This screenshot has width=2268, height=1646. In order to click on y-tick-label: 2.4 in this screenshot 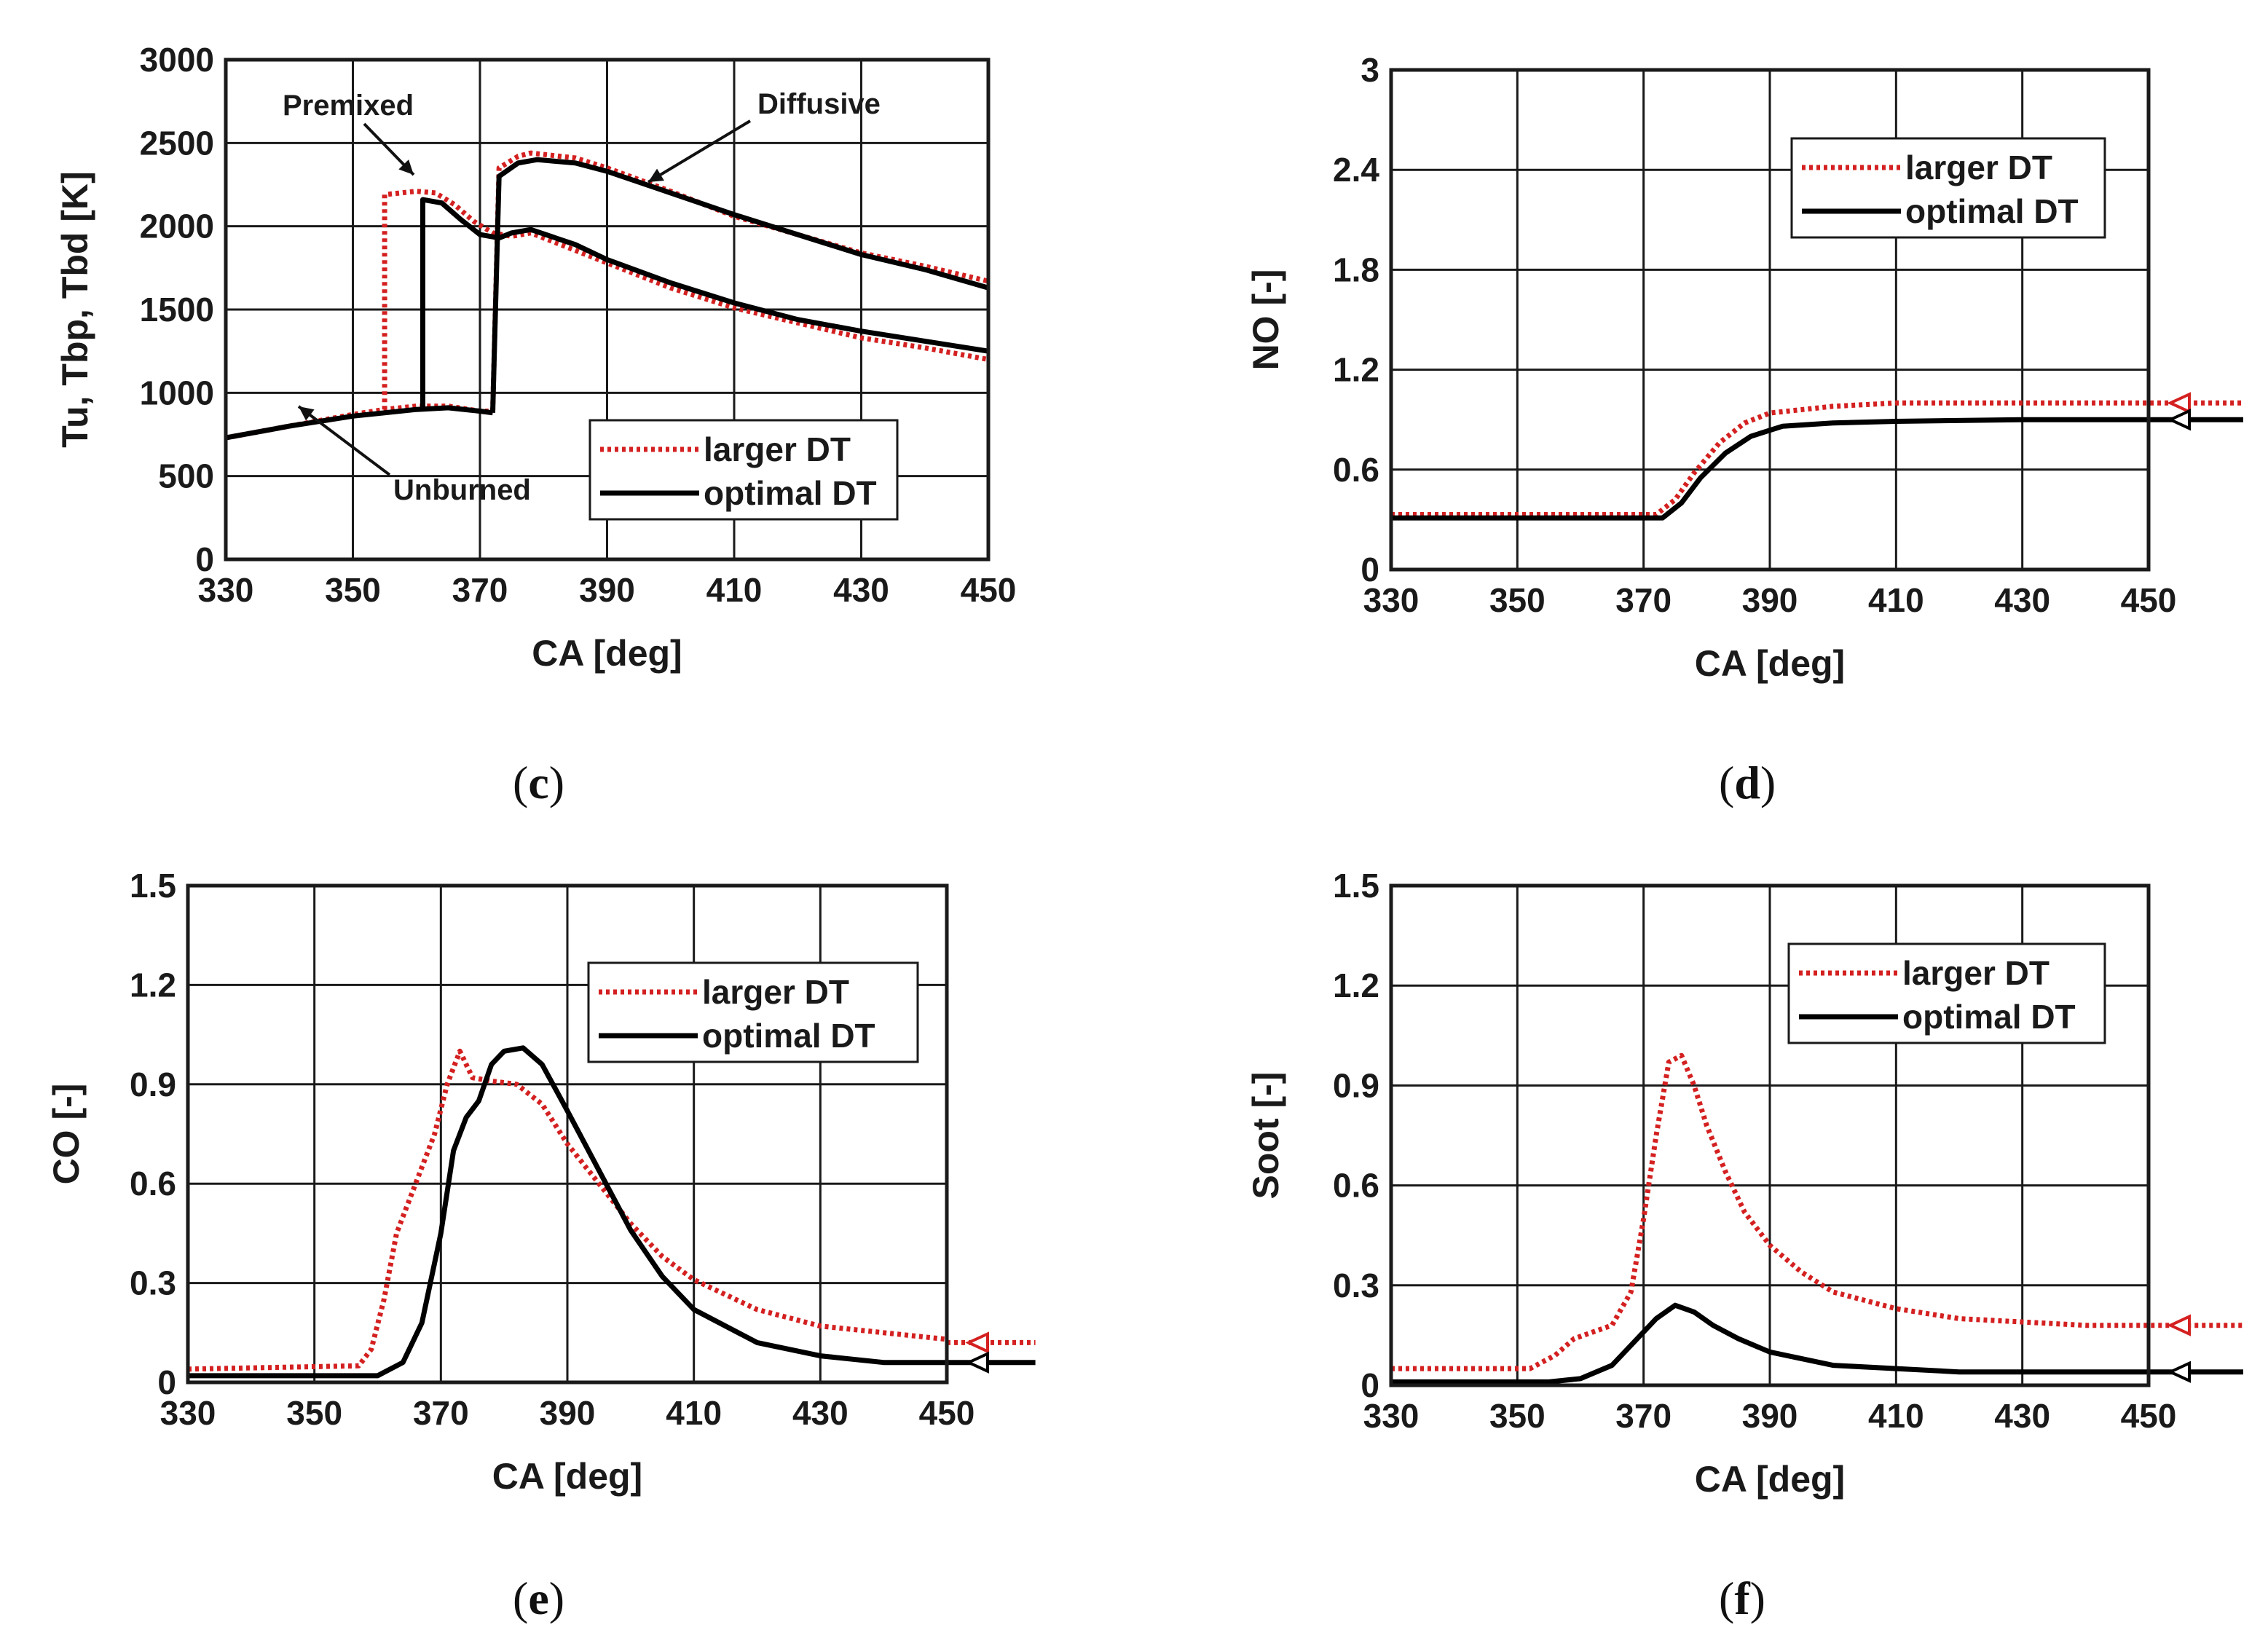, I will do `click(1356, 170)`.